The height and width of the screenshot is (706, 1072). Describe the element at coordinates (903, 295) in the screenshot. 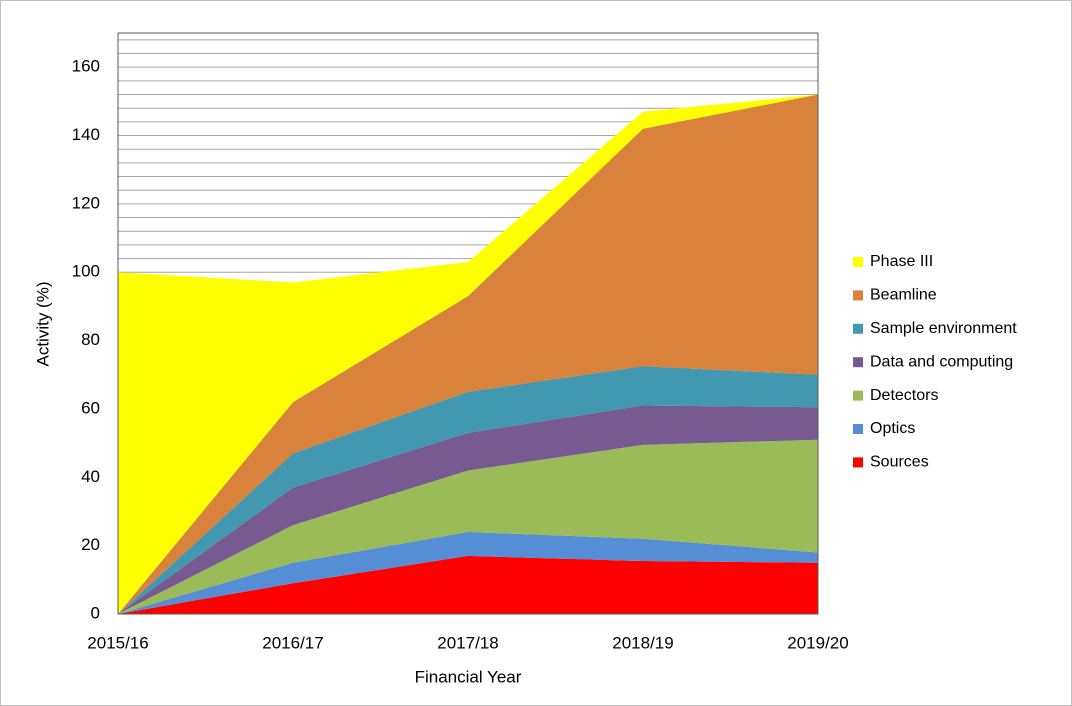

I see `legend-label: Beamline` at that location.